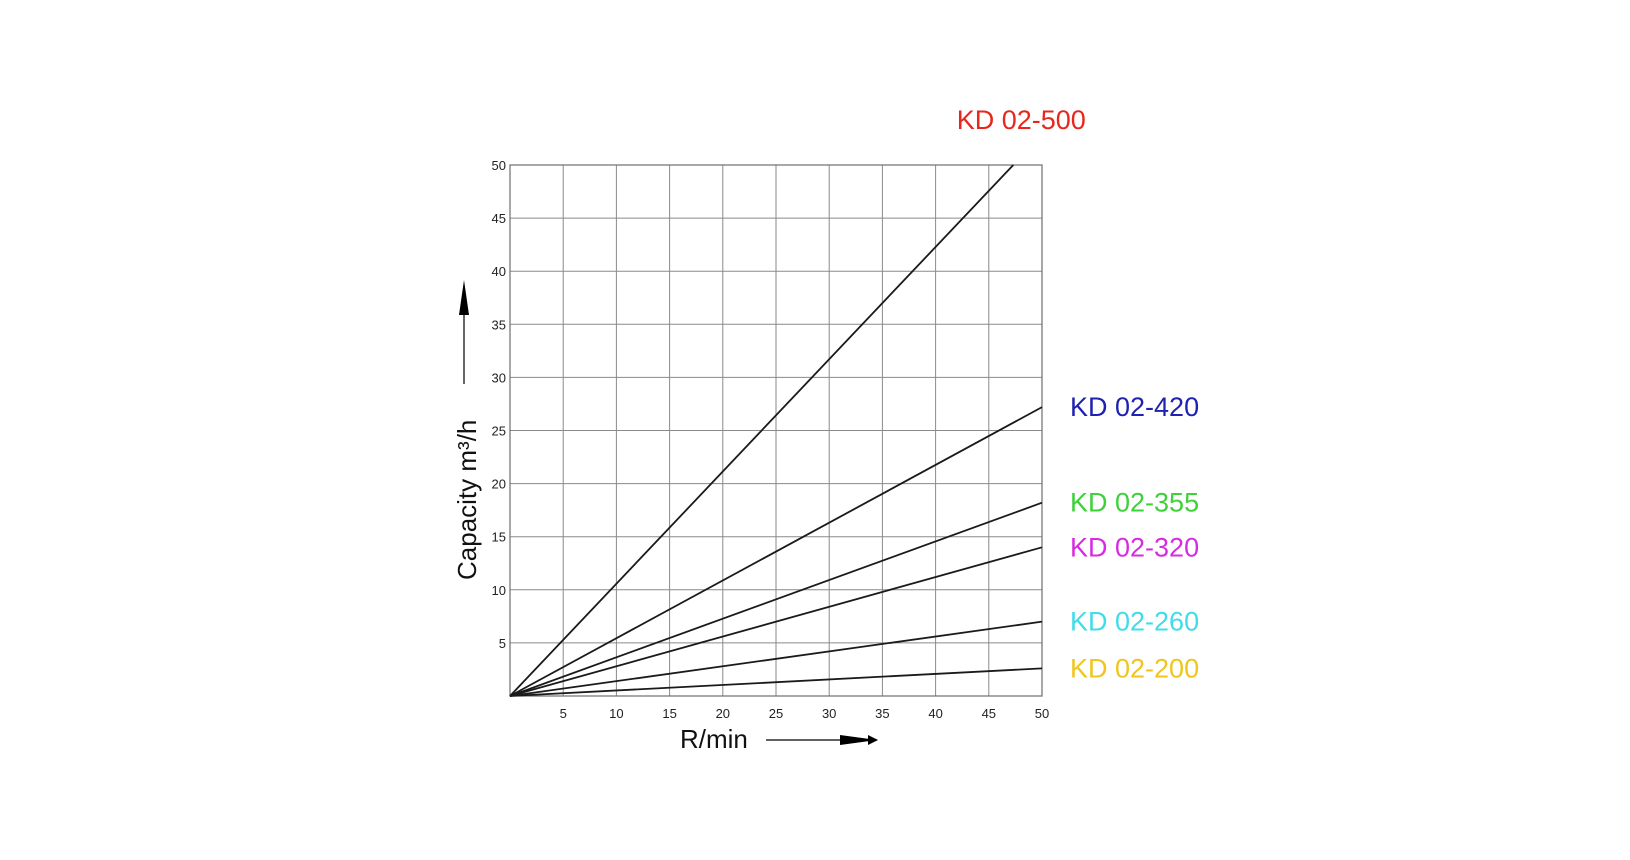 The image size is (1630, 860). What do you see at coordinates (669, 713) in the screenshot?
I see `x-tick-label: 15` at bounding box center [669, 713].